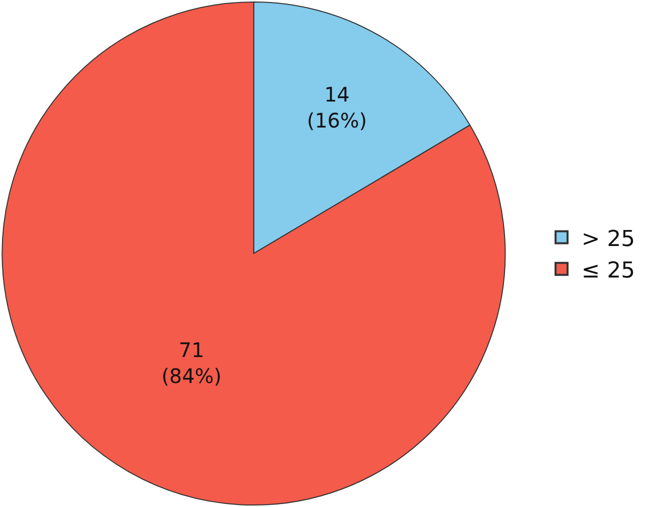 The height and width of the screenshot is (507, 662). What do you see at coordinates (608, 271) in the screenshot?
I see `legend-label: ≤ 25` at bounding box center [608, 271].